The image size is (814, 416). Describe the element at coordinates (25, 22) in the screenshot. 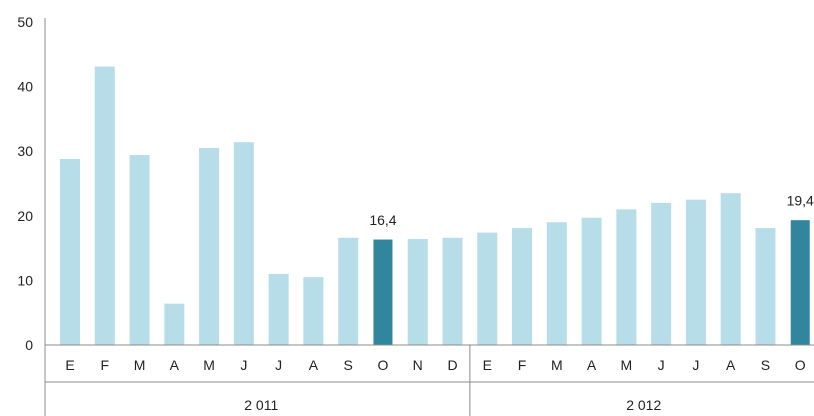

I see `y-tick-label: 50` at that location.